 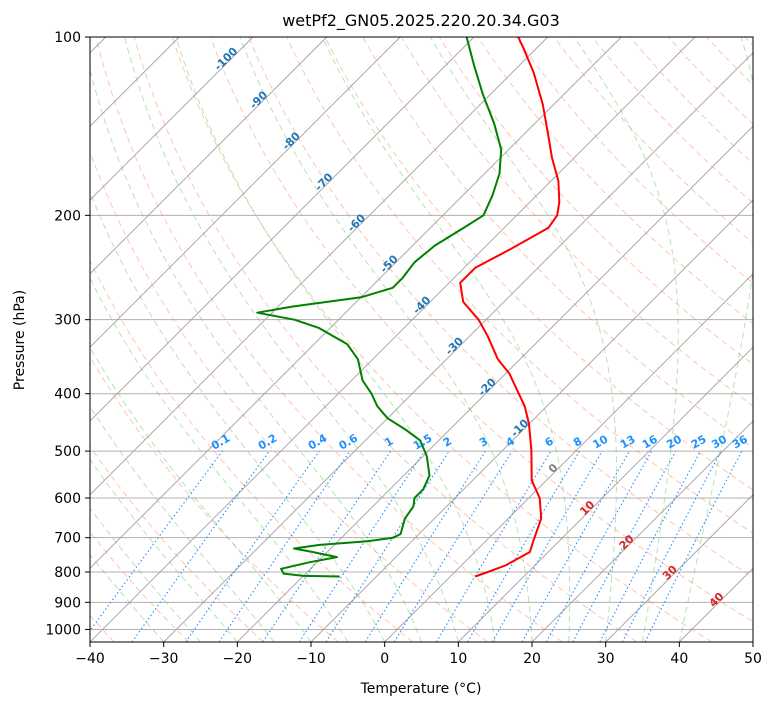 I want to click on y-tick-label: 200, so click(x=67, y=216).